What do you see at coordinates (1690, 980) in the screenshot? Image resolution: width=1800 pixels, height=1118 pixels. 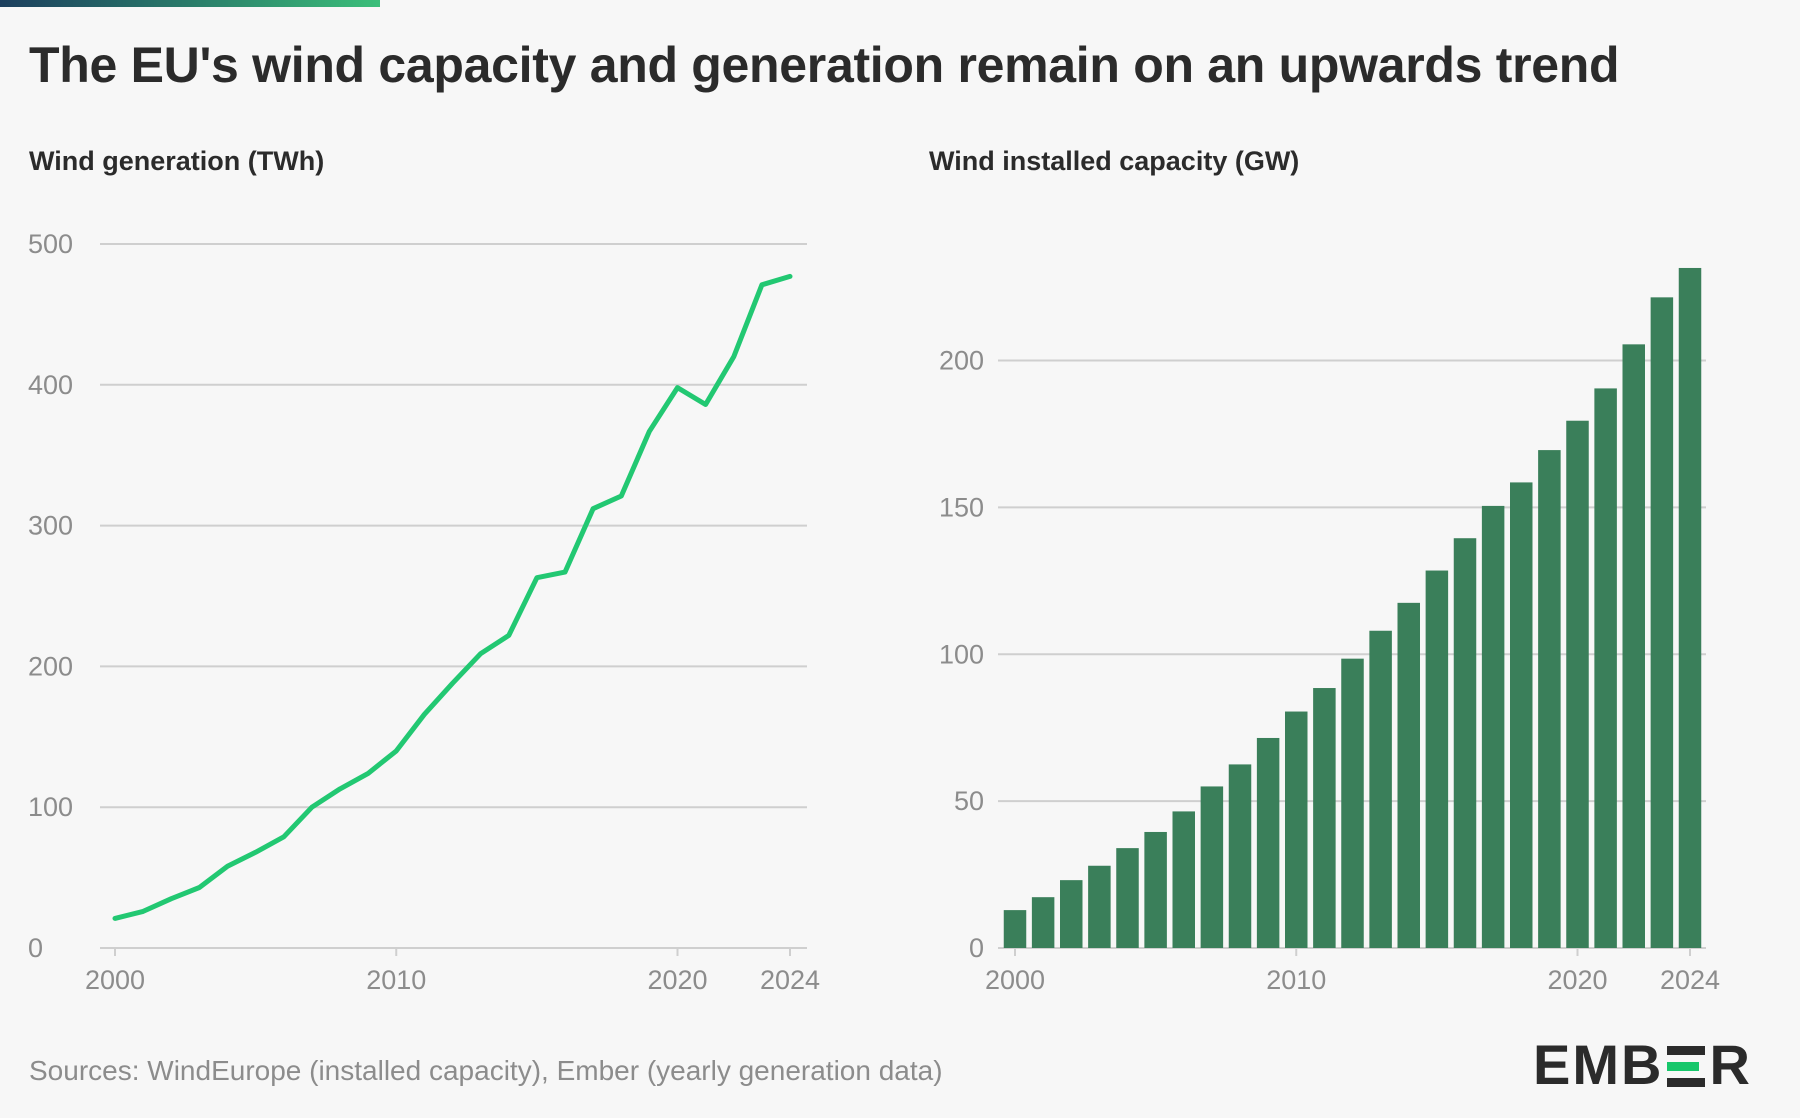 I see `cap-x-tick-label: 2024` at bounding box center [1690, 980].